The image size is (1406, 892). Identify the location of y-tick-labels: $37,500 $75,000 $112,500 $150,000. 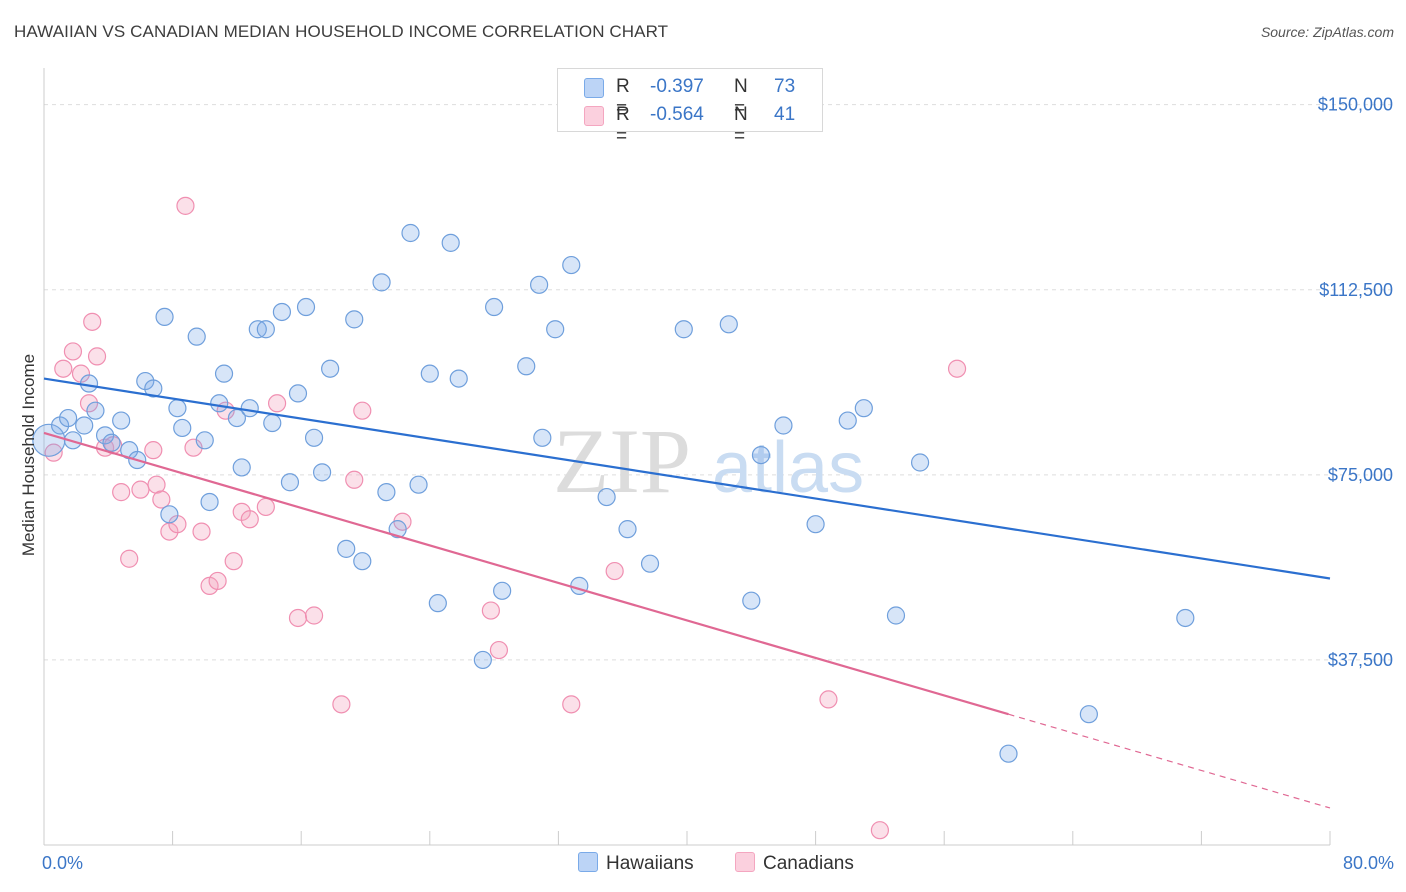
(1355, 382).